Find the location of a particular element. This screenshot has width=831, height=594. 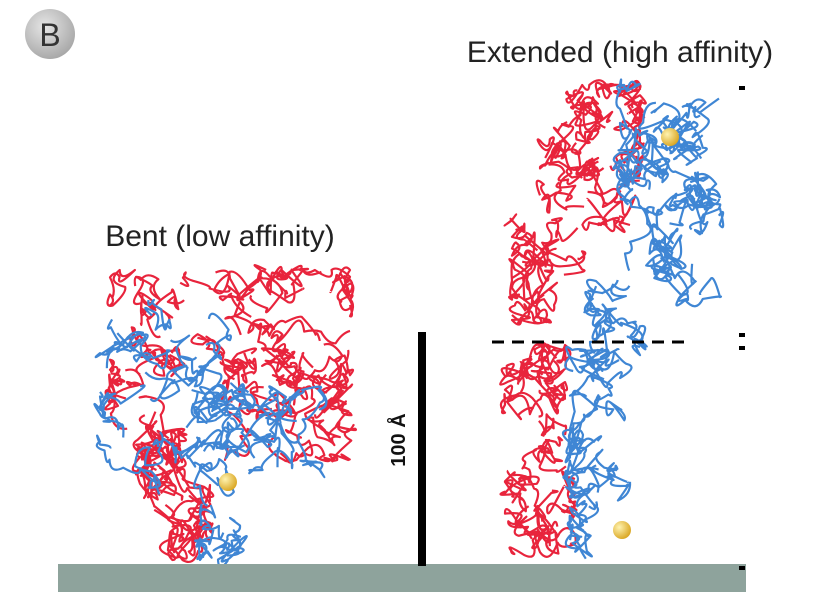

extended-label: Extended (high affinity) is located at coordinates (620, 52).